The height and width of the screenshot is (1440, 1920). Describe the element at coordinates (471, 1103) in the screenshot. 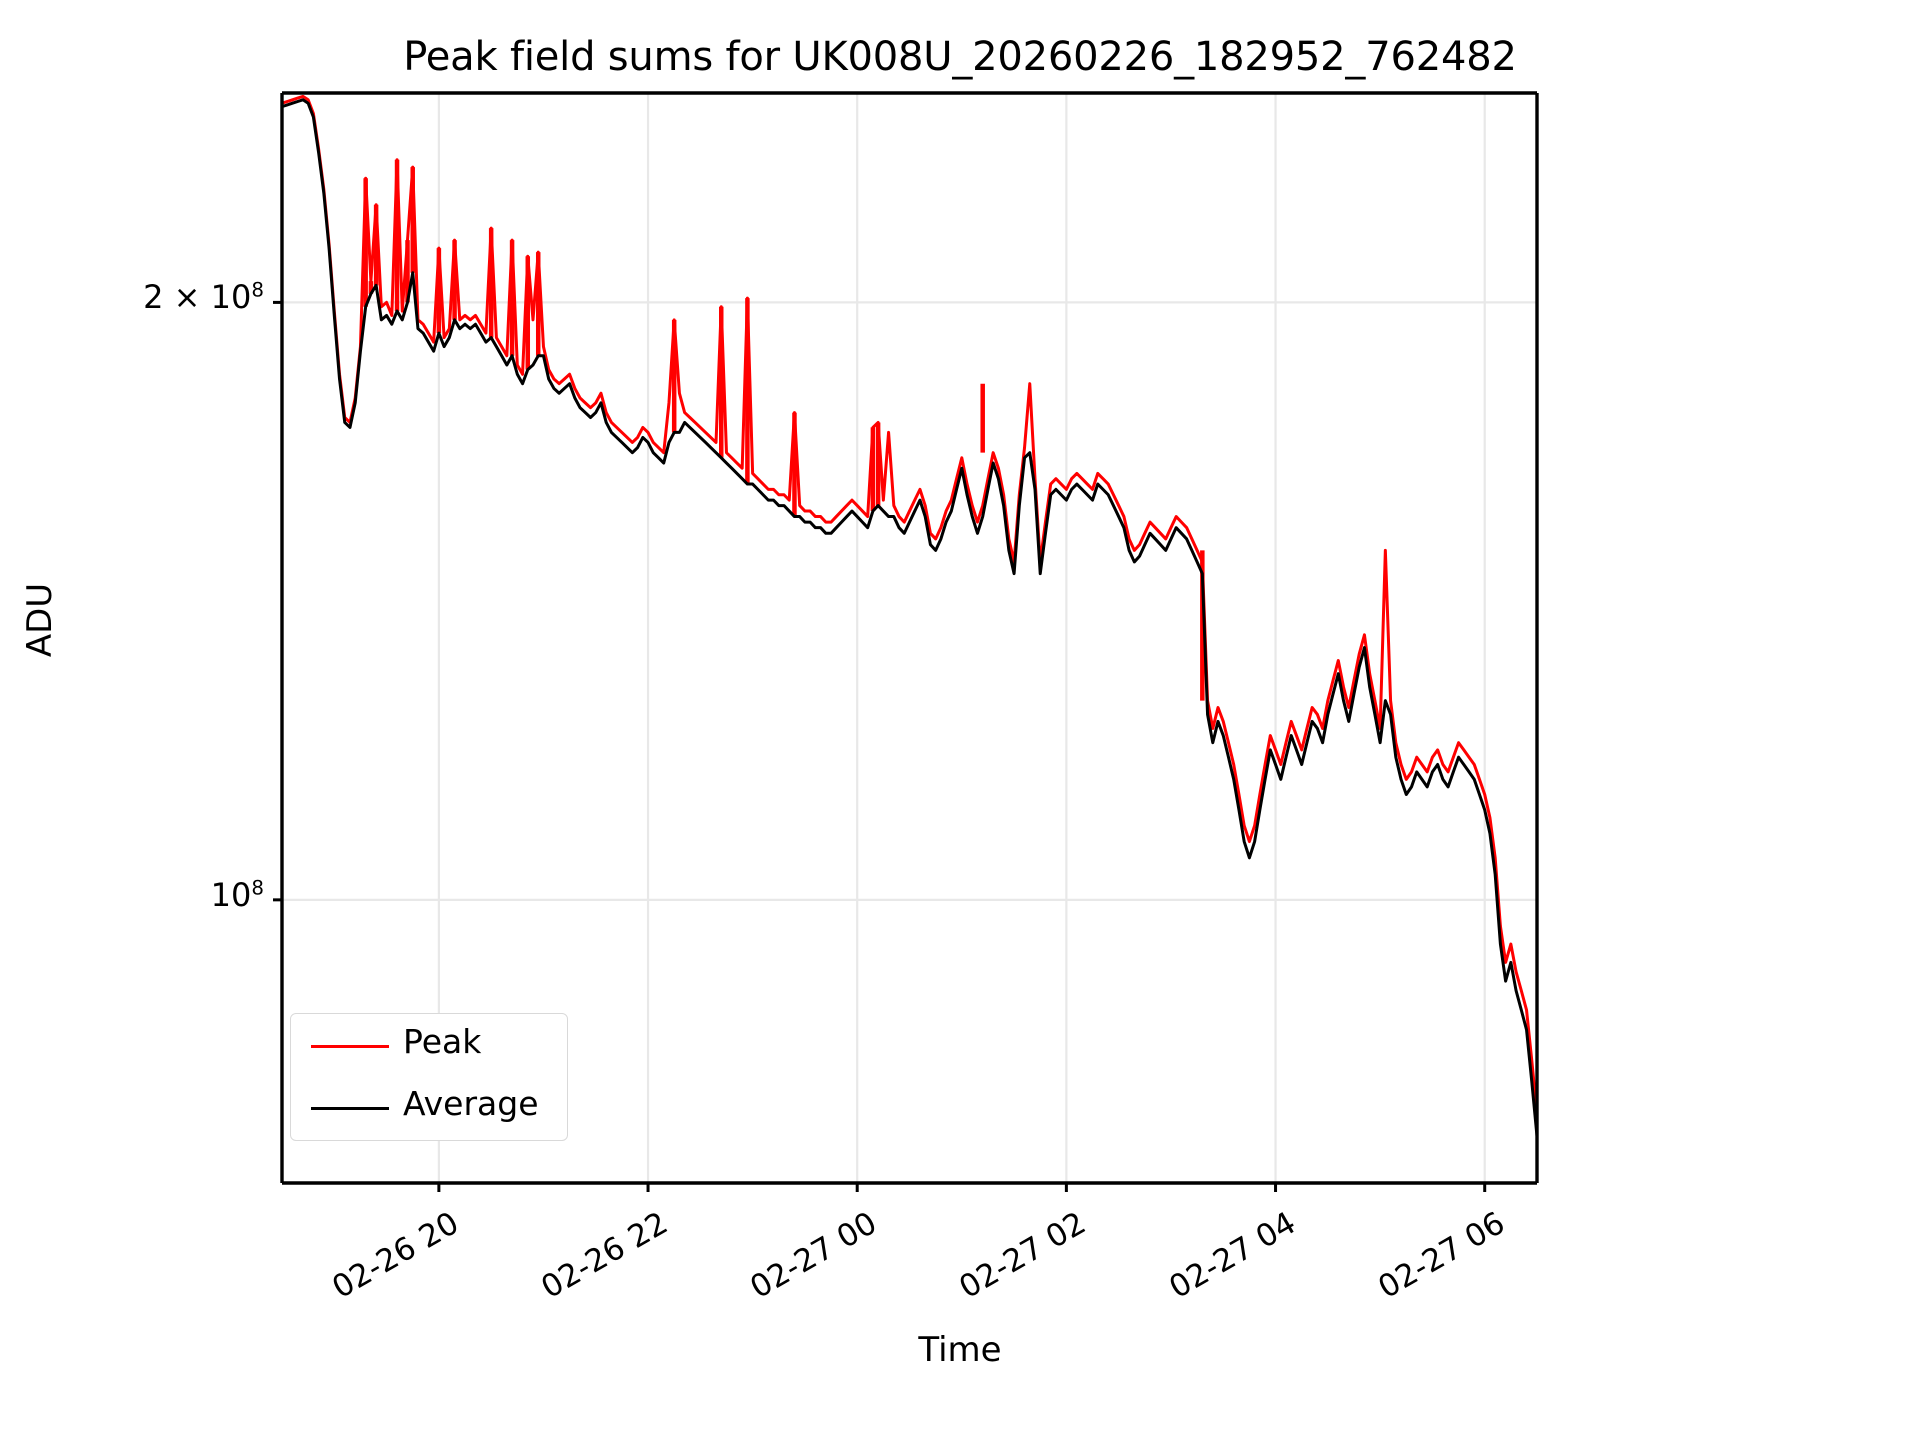

I see `legend-label: Average` at that location.